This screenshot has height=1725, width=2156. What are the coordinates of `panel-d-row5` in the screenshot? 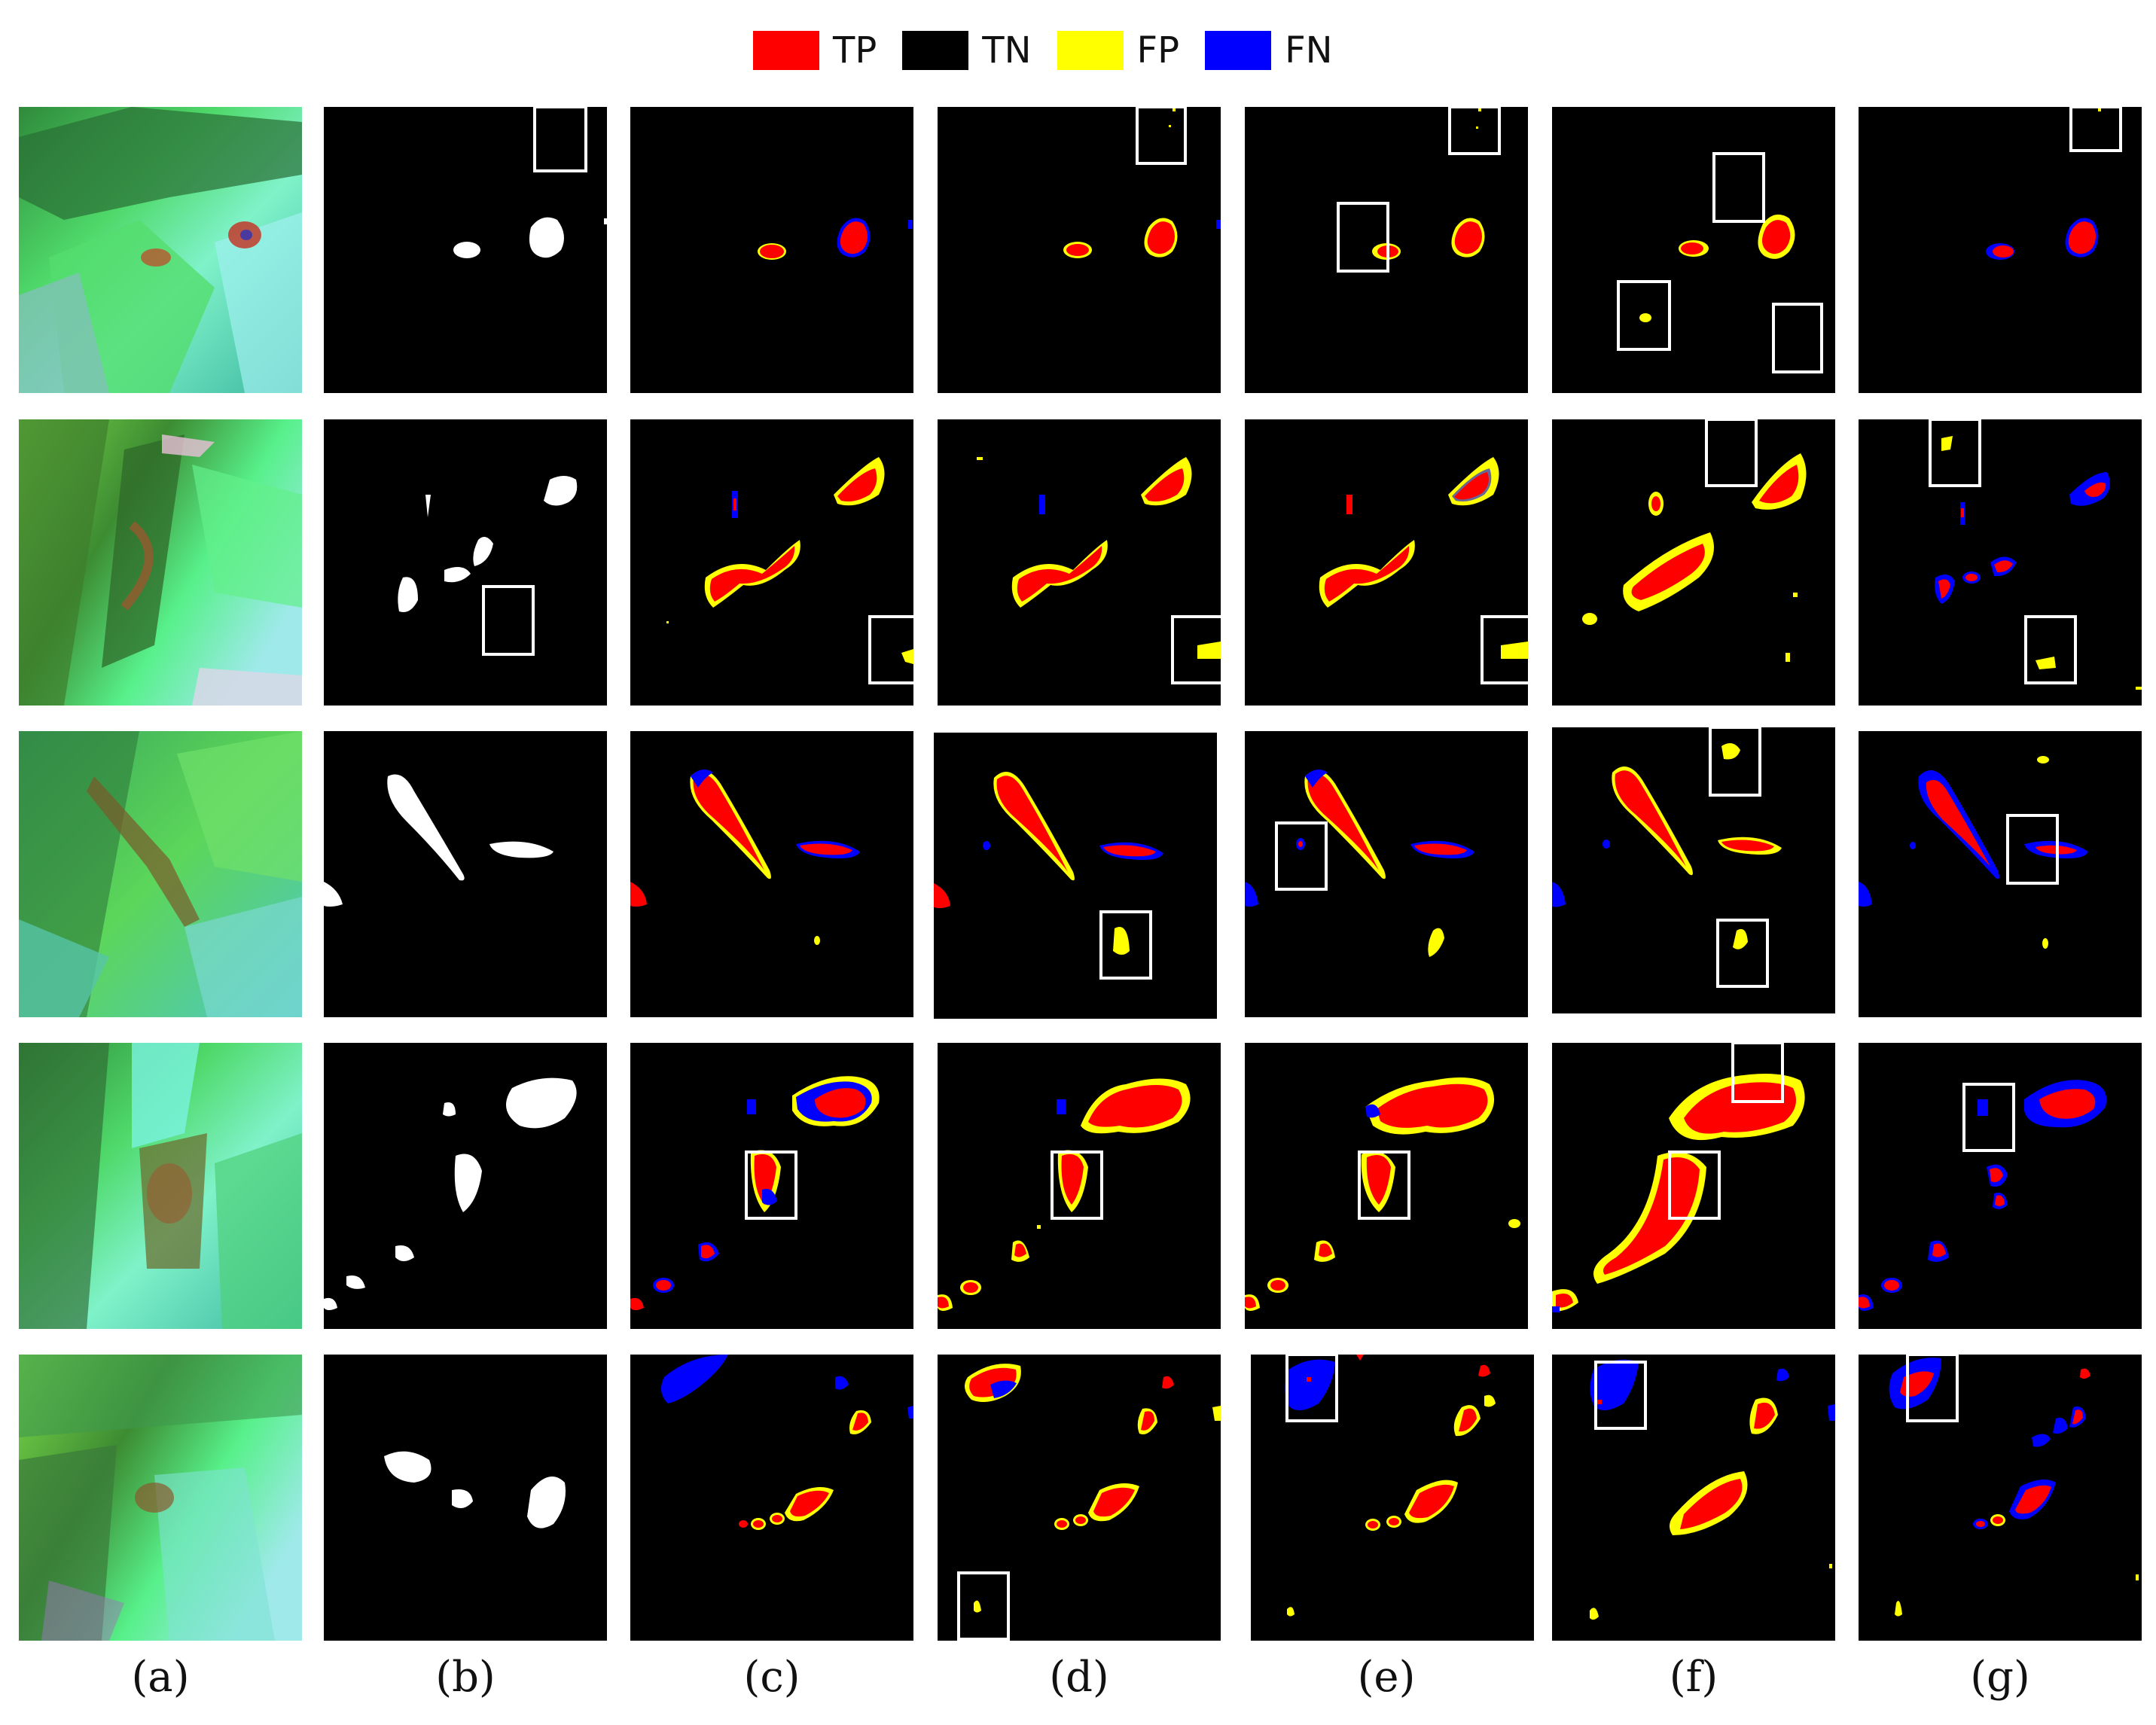 It's located at (1079, 1498).